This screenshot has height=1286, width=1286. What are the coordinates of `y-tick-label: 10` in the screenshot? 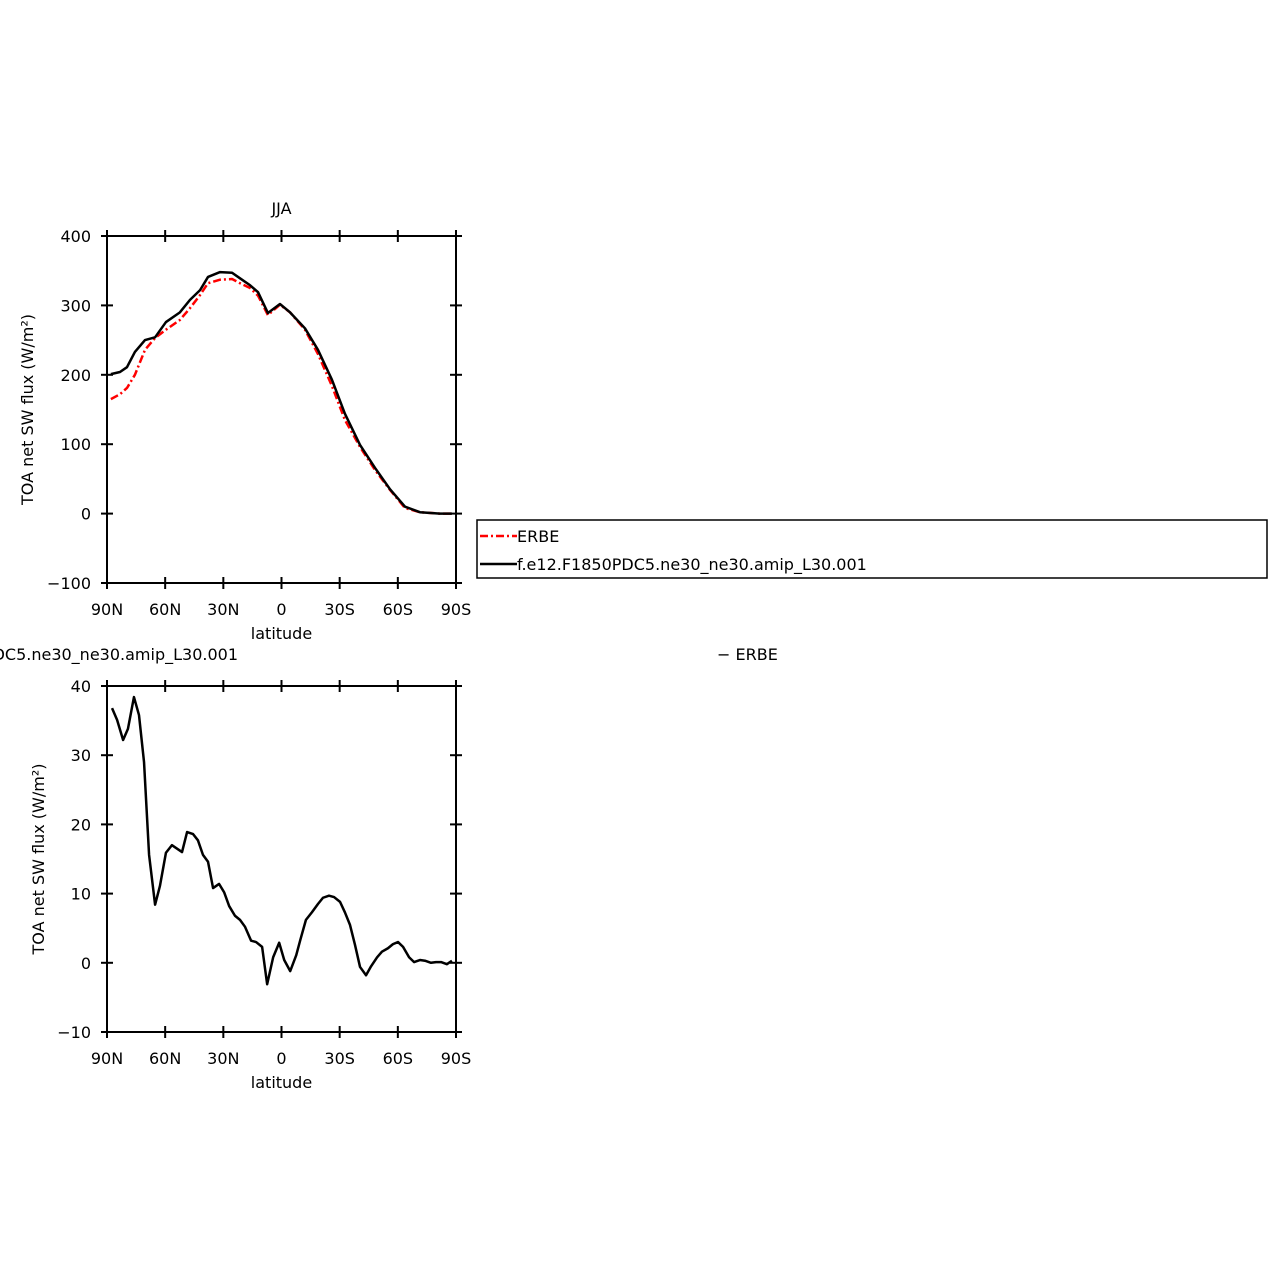 It's located at (81, 894).